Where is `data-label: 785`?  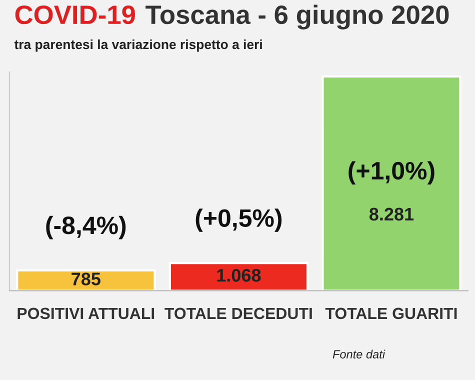 data-label: 785 is located at coordinates (86, 279).